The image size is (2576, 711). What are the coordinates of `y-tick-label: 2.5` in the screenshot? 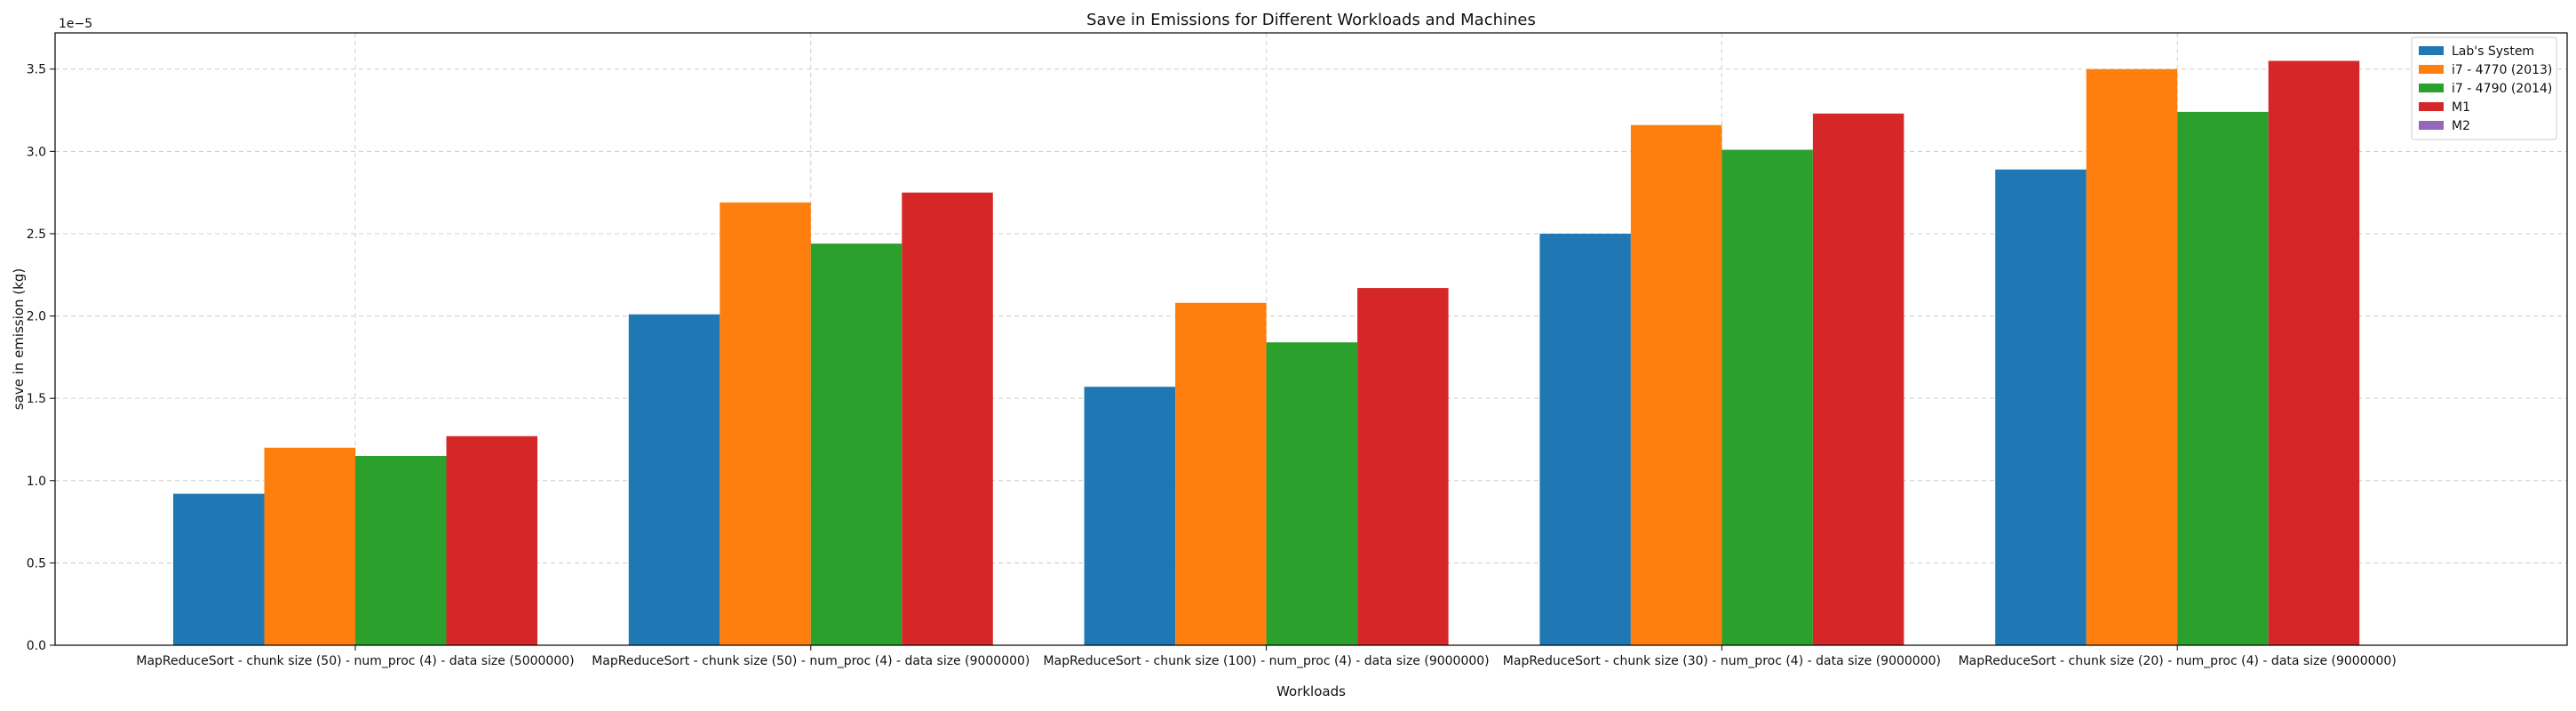 It's located at (36, 235).